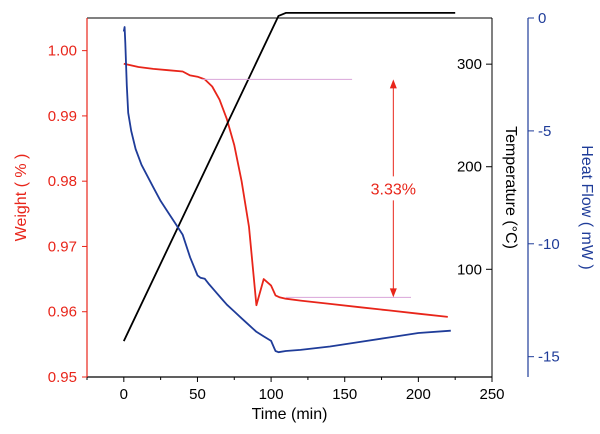 Image resolution: width=600 pixels, height=434 pixels. What do you see at coordinates (344, 394) in the screenshot?
I see `x-tick-label: 150` at bounding box center [344, 394].